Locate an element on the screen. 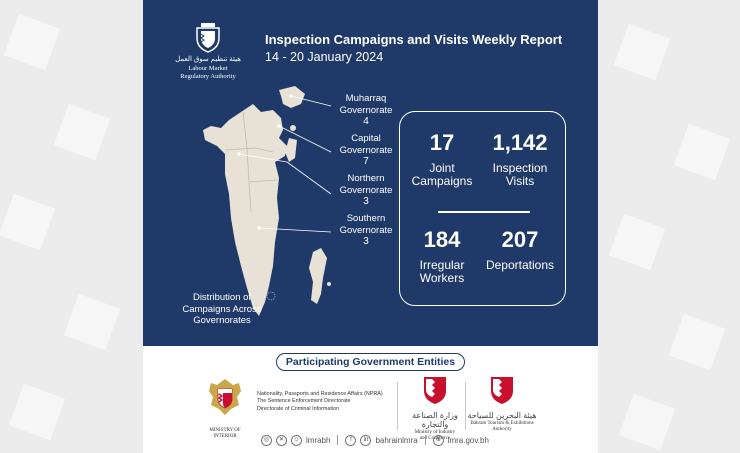 The height and width of the screenshot is (453, 740). sitra-island is located at coordinates (291, 150).